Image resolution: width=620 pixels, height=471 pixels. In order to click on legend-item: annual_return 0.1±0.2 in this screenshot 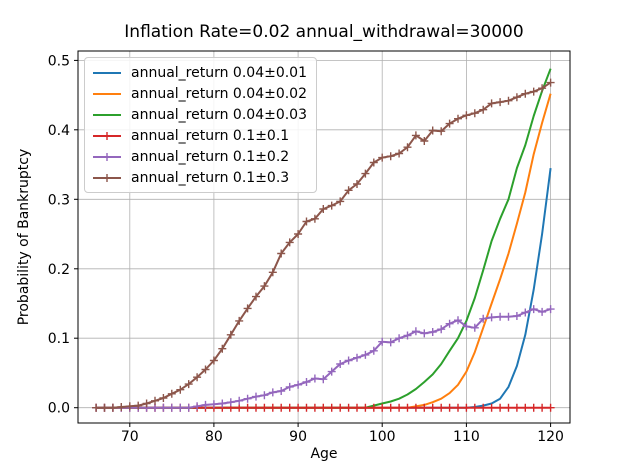, I will do `click(199, 156)`.